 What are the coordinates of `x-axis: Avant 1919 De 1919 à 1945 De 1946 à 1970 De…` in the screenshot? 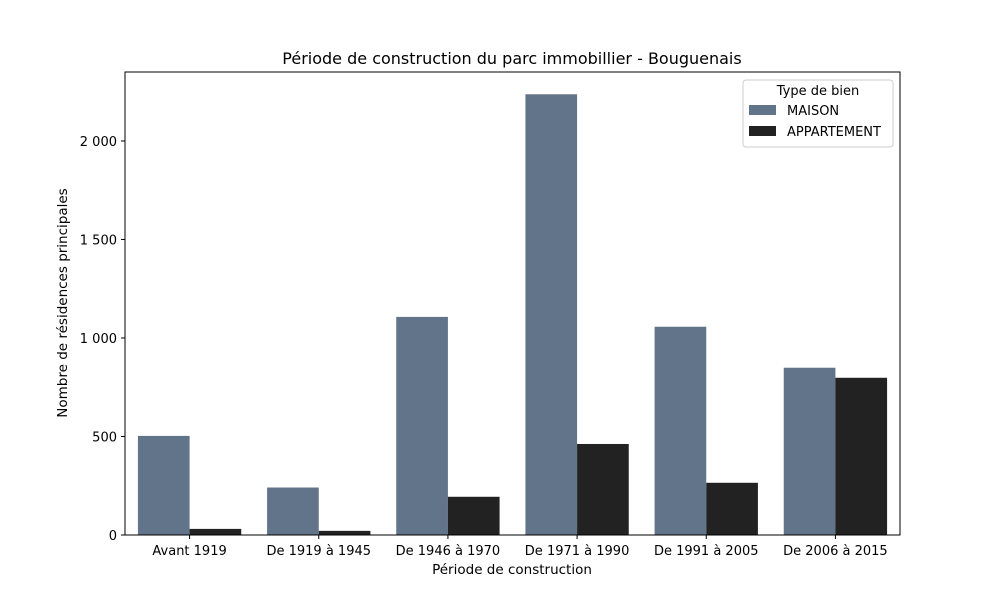 It's located at (520, 547).